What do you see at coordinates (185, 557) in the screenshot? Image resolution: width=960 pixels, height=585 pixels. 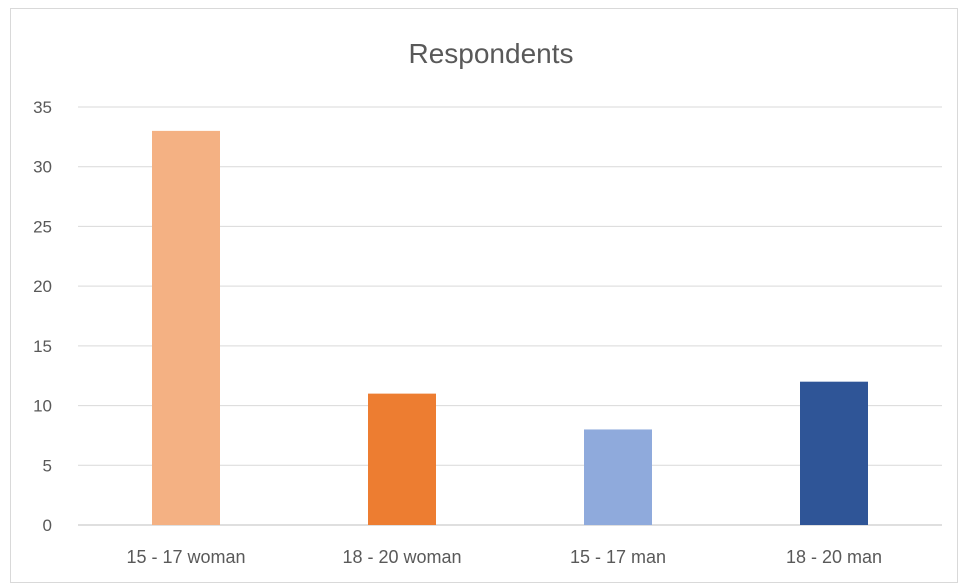 I see `x-category-label: 15 - 17 woman` at bounding box center [185, 557].